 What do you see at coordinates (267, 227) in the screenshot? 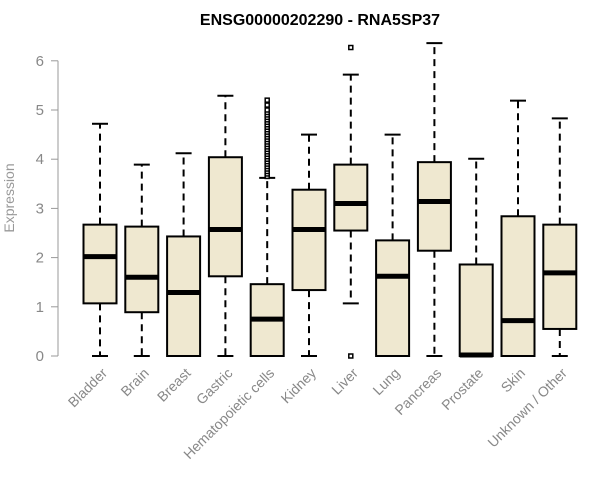
I see `box-hematopoietic-cells` at bounding box center [267, 227].